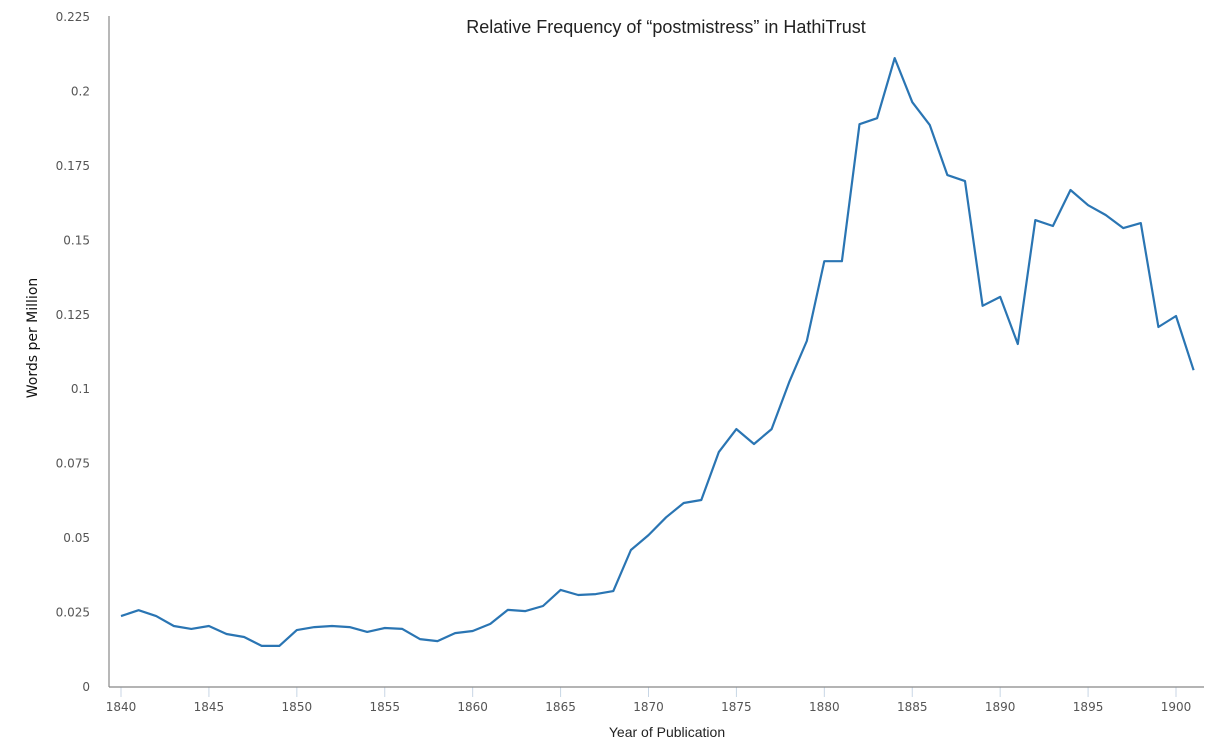  I want to click on x-tick-label: 1860, so click(472, 707).